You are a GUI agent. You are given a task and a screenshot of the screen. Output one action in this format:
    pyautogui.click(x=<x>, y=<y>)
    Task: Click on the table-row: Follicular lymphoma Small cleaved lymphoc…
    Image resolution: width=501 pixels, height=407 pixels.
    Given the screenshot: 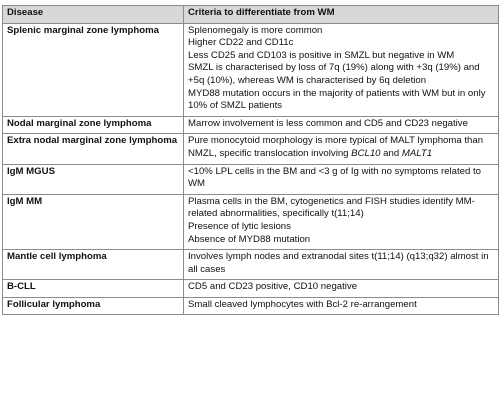 What is the action you would take?
    pyautogui.click(x=250, y=306)
    